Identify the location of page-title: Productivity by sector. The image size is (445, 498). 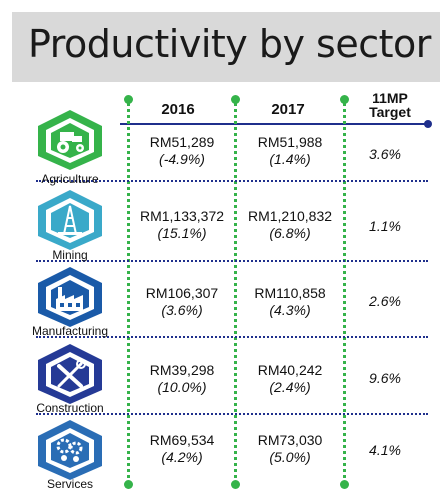
(229, 44).